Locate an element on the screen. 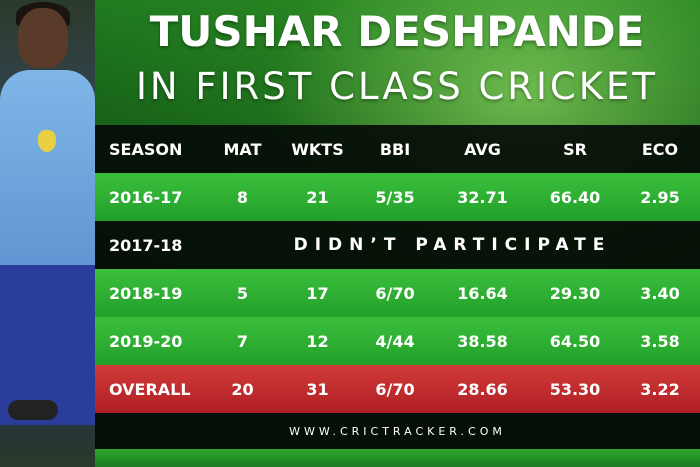  sr-cell: 29.30 is located at coordinates (575, 293).